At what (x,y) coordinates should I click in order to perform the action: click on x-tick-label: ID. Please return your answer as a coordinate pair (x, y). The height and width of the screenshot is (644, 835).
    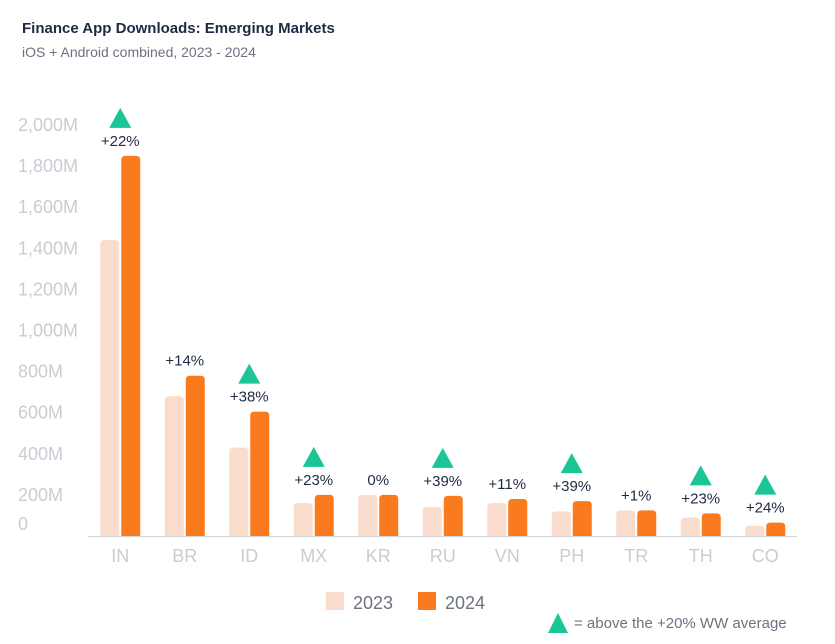
    Looking at the image, I should click on (249, 556).